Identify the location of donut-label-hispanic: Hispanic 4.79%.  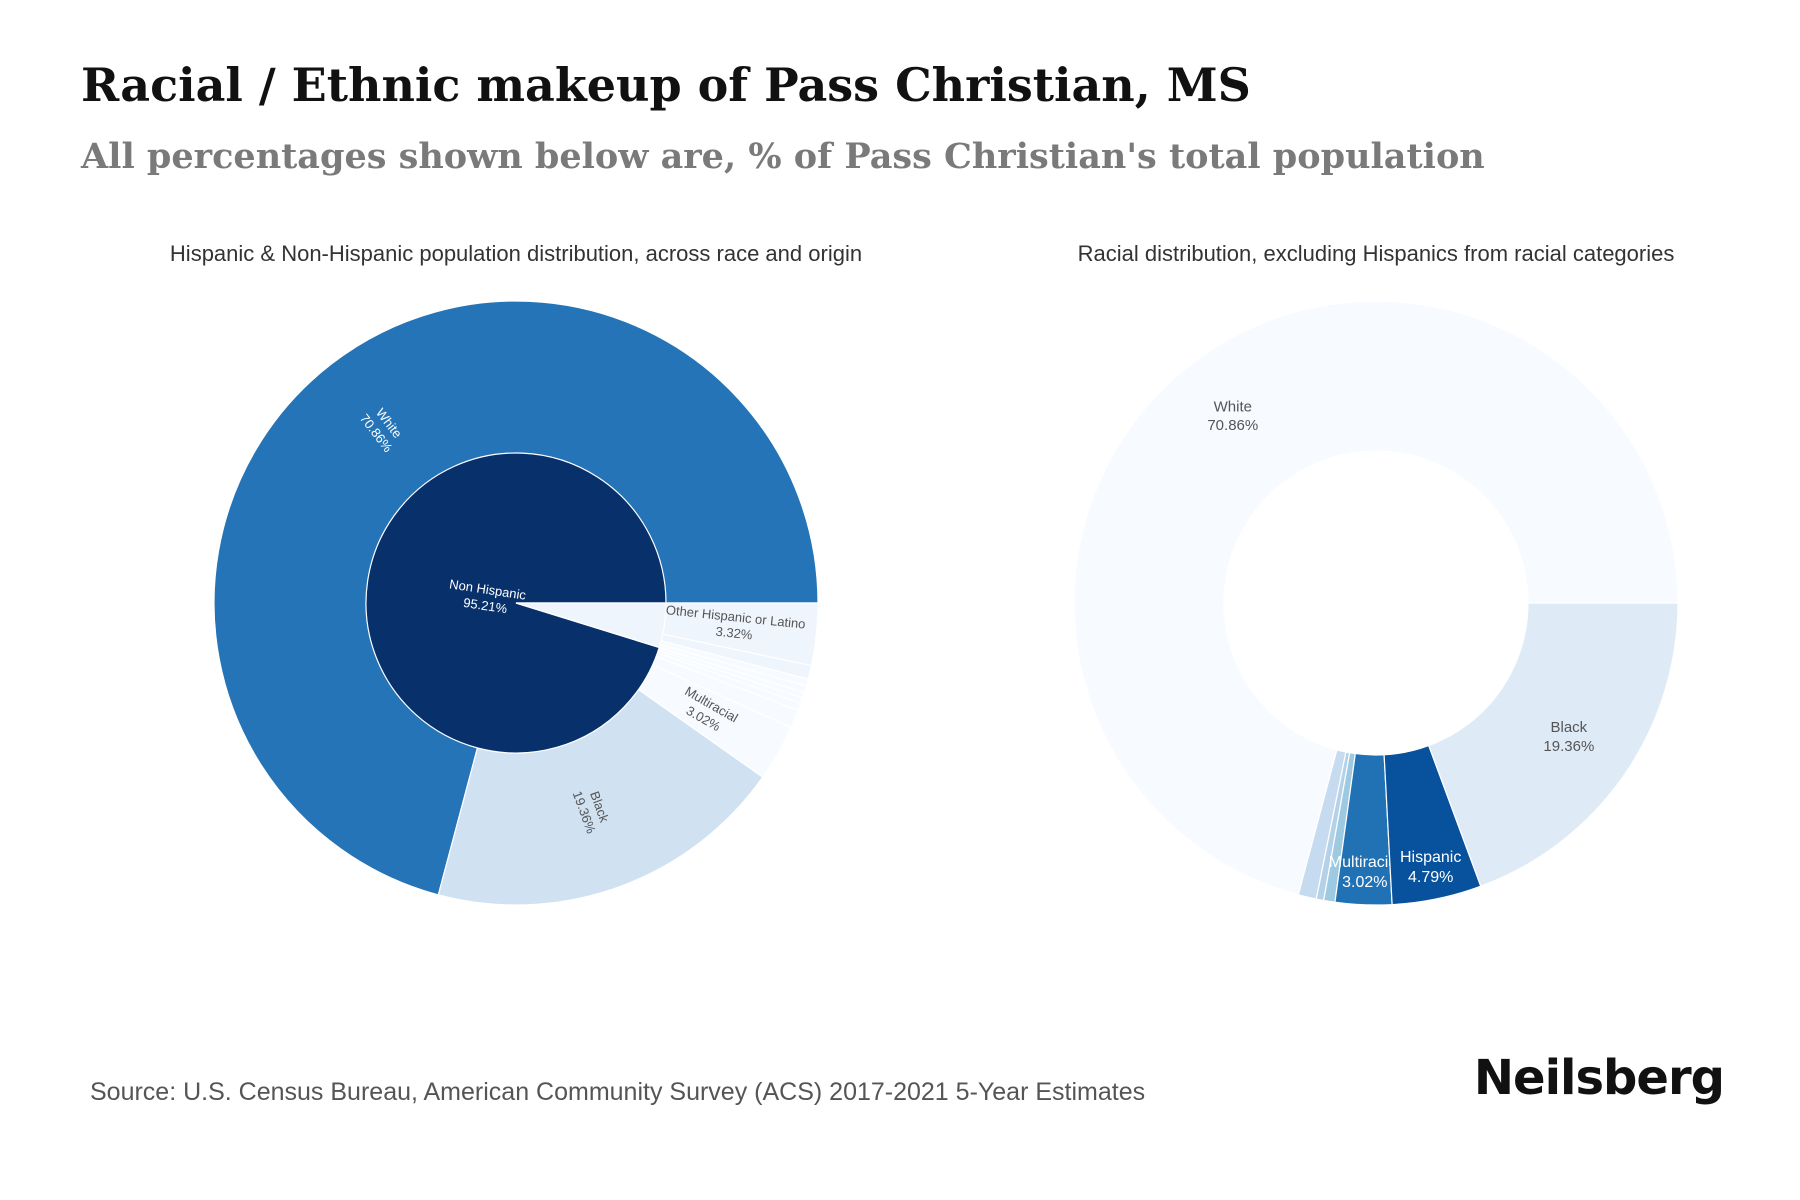
(1430, 867).